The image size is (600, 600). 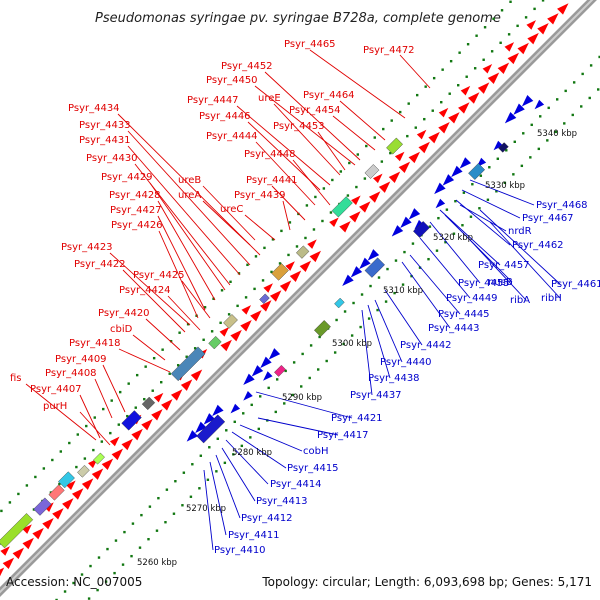 I want to click on gene-label: Psyr_4428, so click(x=135, y=195).